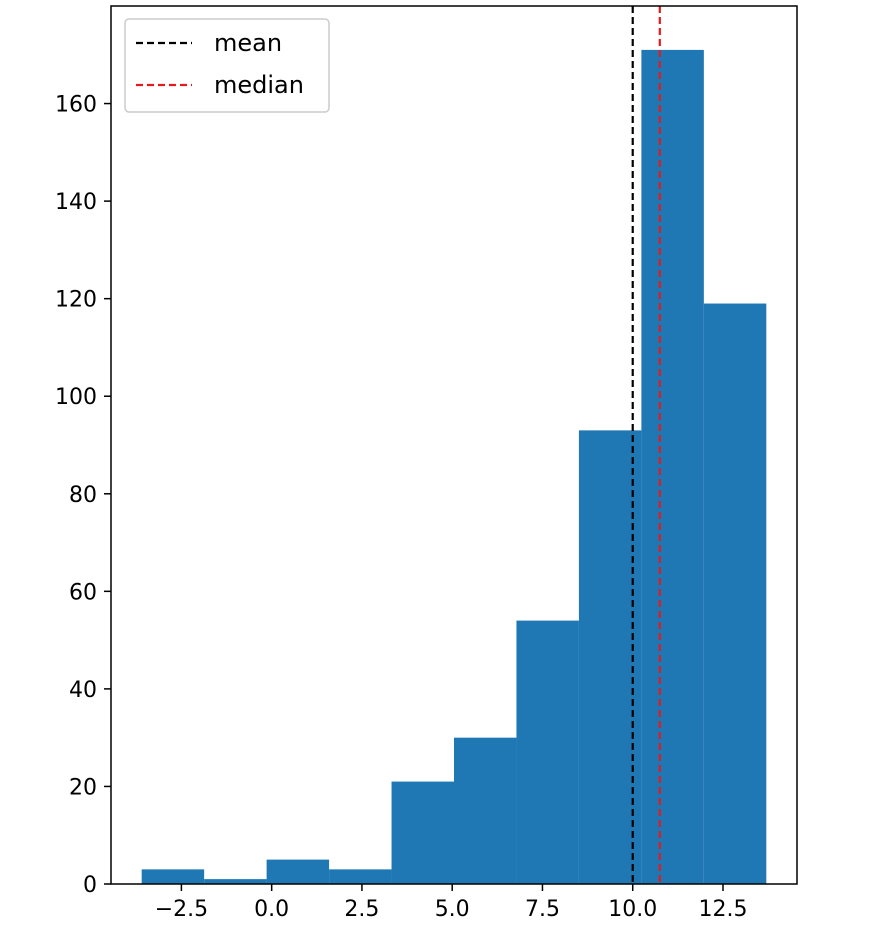  Describe the element at coordinates (83, 787) in the screenshot. I see `y-tick-label: 20` at that location.